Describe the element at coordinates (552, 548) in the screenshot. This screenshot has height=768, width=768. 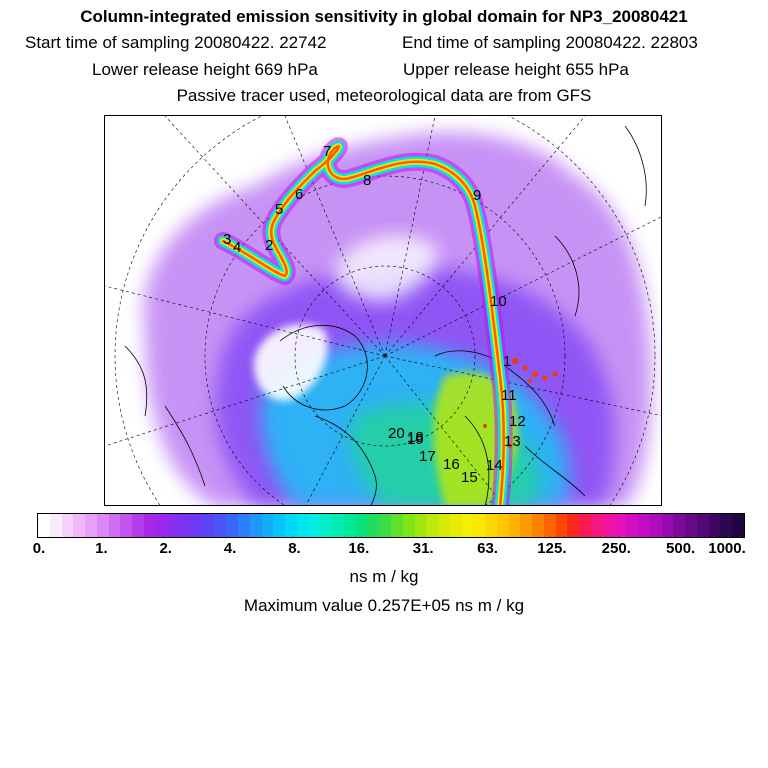
I see `colorbar-tick-label: 125.` at that location.